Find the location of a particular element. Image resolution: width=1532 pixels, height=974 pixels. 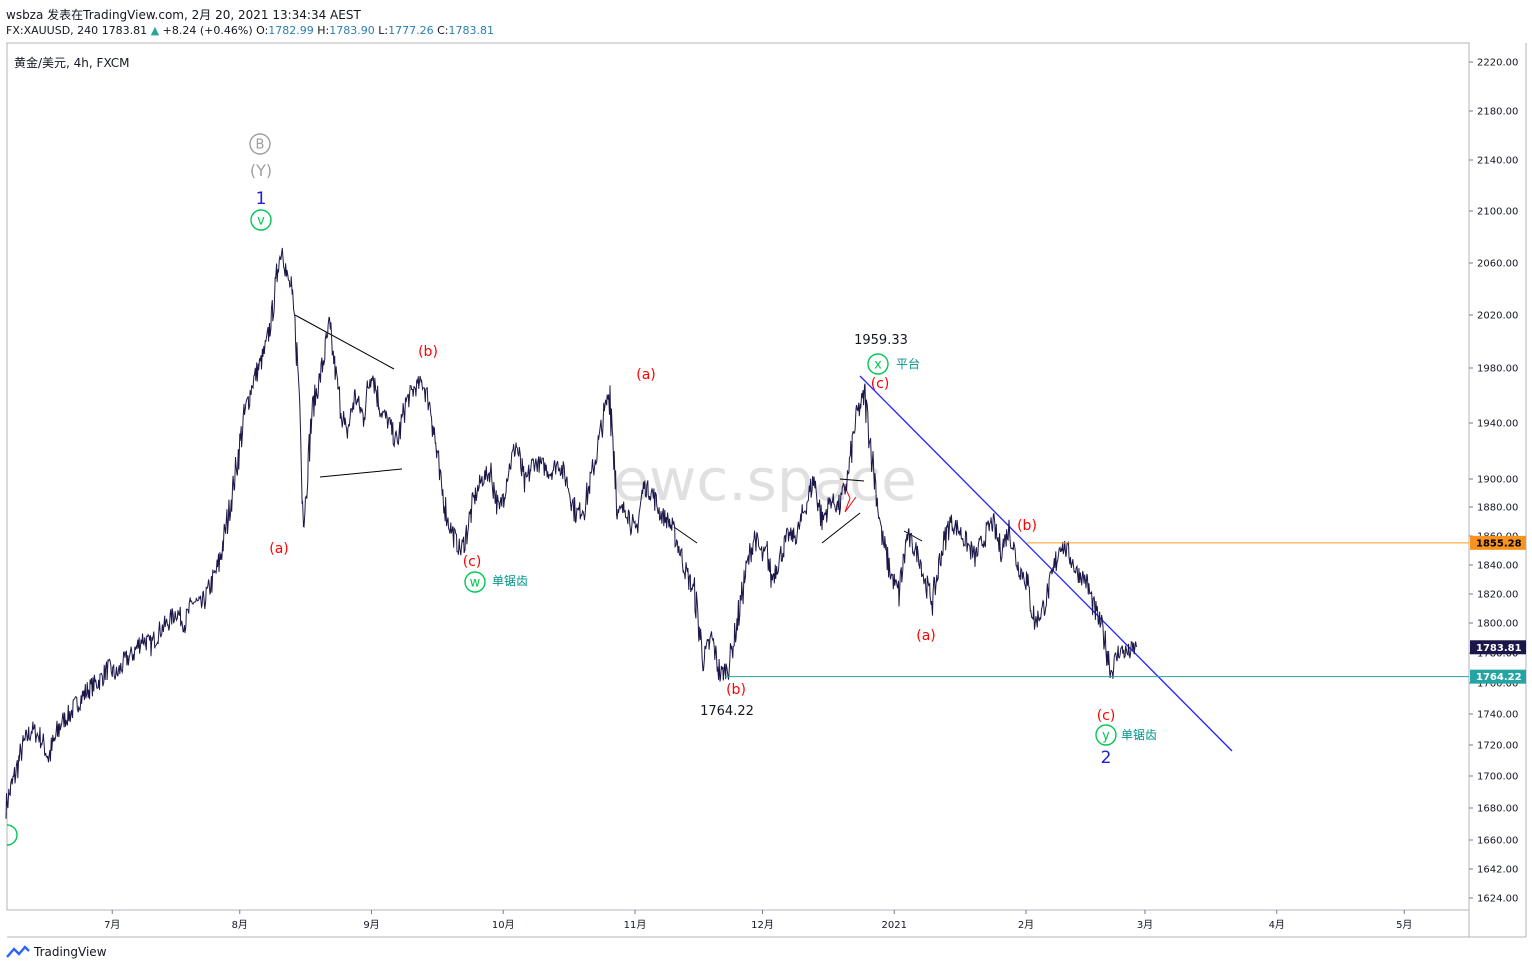

triangle-dec-lower is located at coordinates (841, 528).